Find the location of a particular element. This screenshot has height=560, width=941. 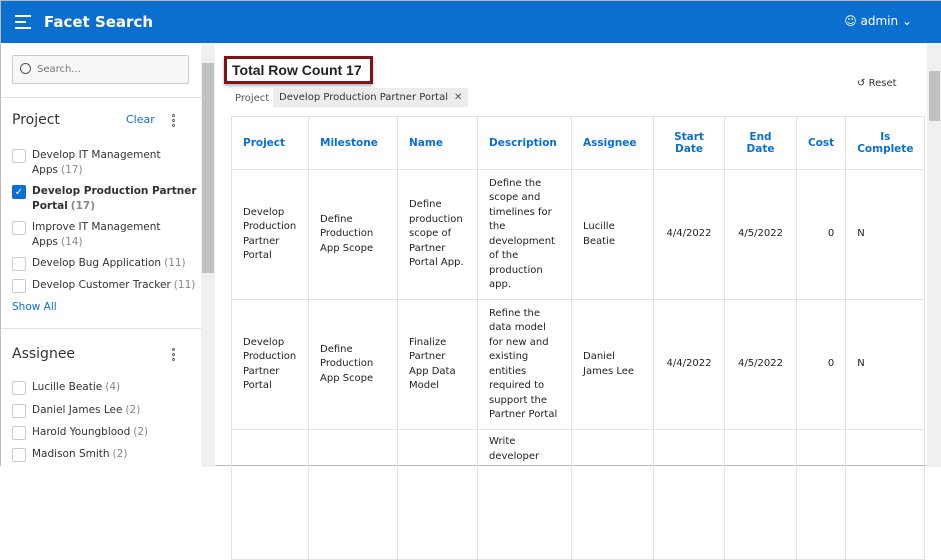

filter-chip: Develop Production Partner Portal ✕ is located at coordinates (371, 97).